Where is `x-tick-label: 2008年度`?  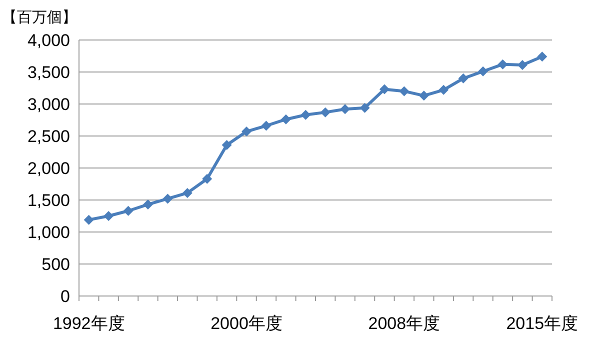
x-tick-label: 2008年度 is located at coordinates (404, 323).